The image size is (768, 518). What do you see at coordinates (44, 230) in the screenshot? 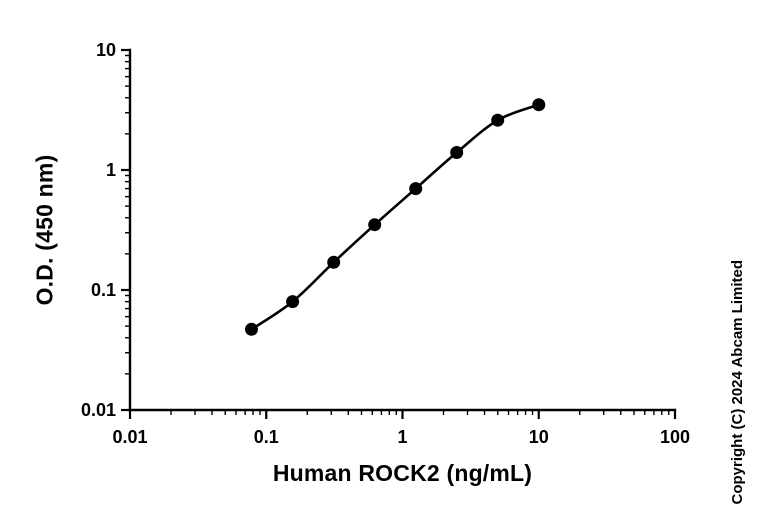
I see `y-axis-title: O.D. (450 nm)` at bounding box center [44, 230].